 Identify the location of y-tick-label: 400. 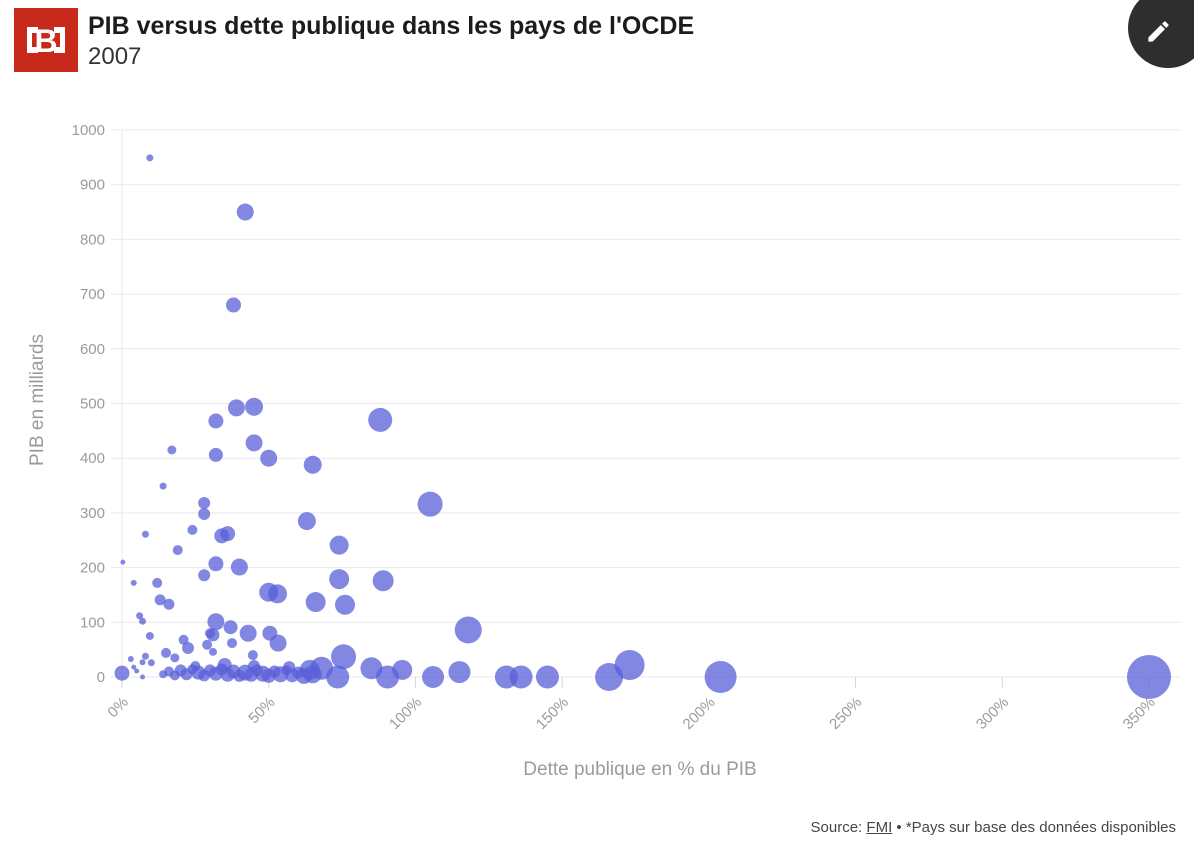
(92, 458).